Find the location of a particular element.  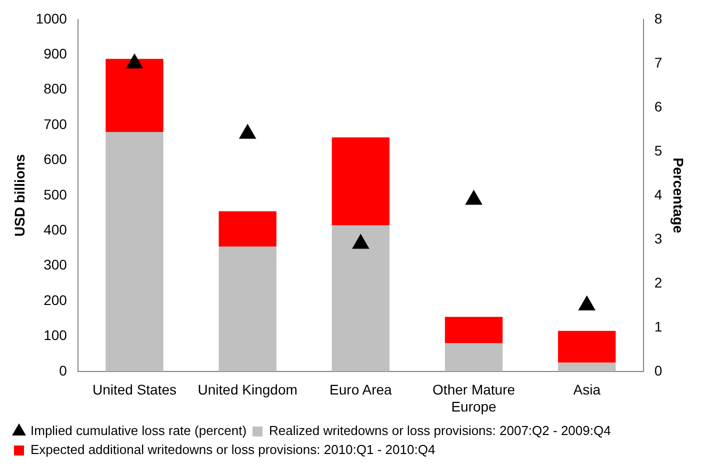

y2-tick-label: 0 is located at coordinates (658, 370).